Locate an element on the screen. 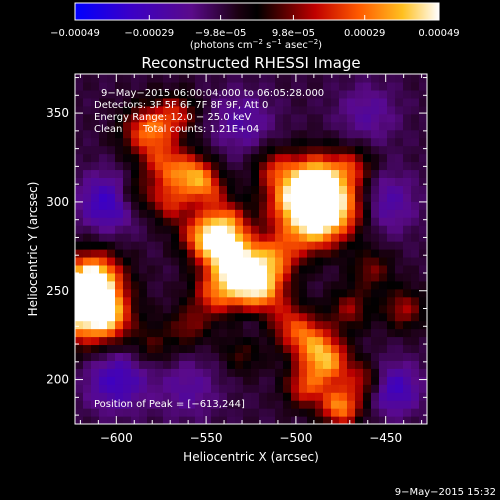  colorbar-gradient is located at coordinates (257, 11).